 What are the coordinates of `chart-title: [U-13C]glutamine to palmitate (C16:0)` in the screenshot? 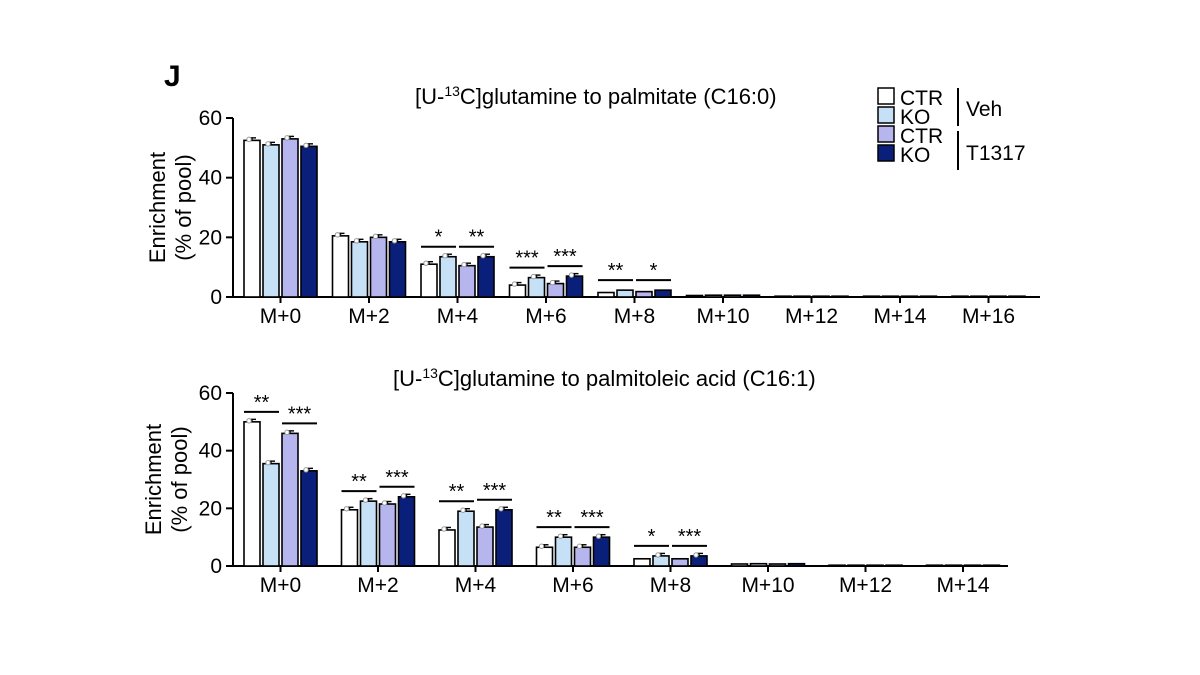 It's located at (596, 96).